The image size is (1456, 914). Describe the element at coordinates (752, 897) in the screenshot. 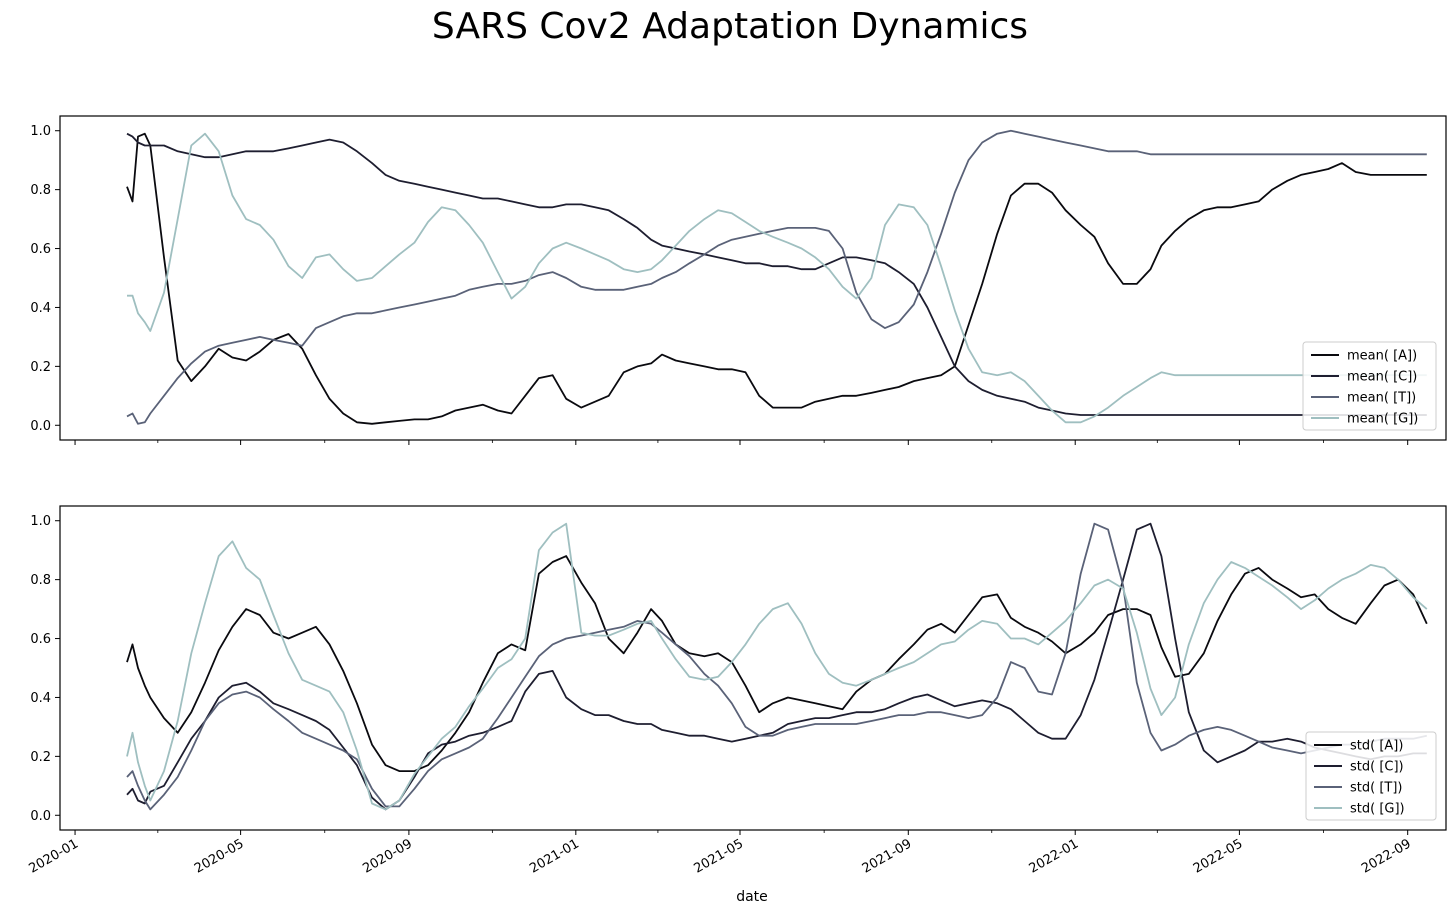

I see `x-axis-label: date` at that location.